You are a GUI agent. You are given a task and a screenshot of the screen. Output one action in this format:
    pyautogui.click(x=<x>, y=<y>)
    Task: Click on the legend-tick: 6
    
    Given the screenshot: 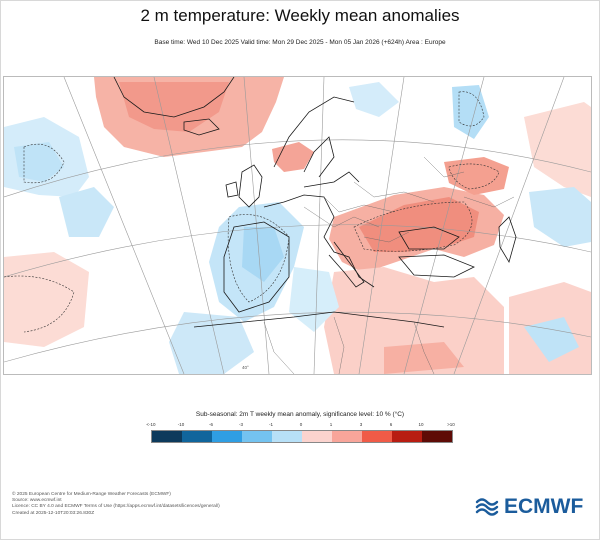 What is the action you would take?
    pyautogui.click(x=391, y=424)
    